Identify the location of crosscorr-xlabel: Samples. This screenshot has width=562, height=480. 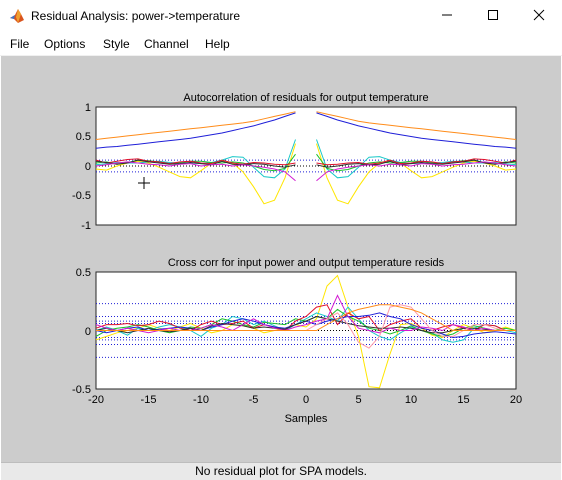
(306, 419).